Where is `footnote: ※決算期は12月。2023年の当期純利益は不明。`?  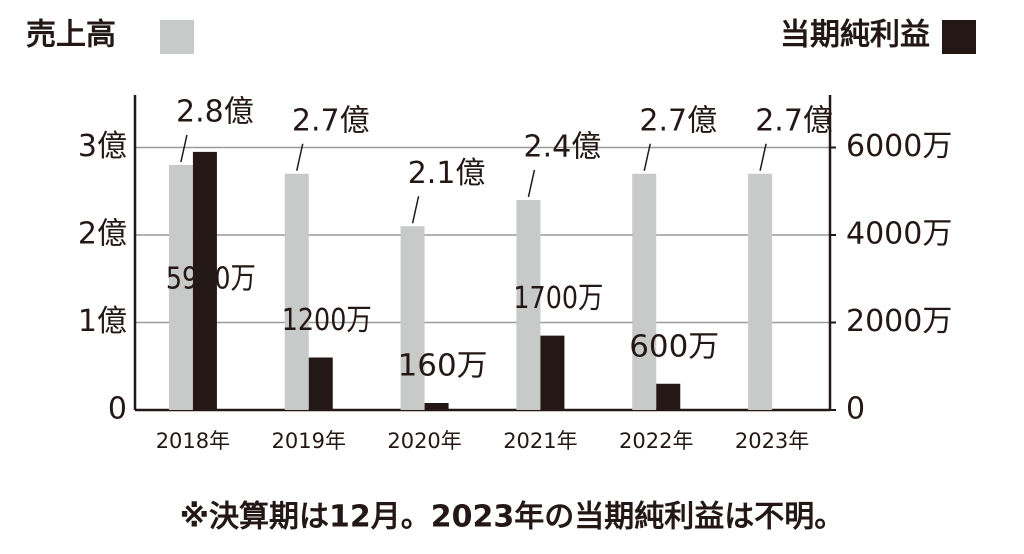
footnote: ※決算期は12月。2023年の当期純利益は不明。 is located at coordinates (512, 517).